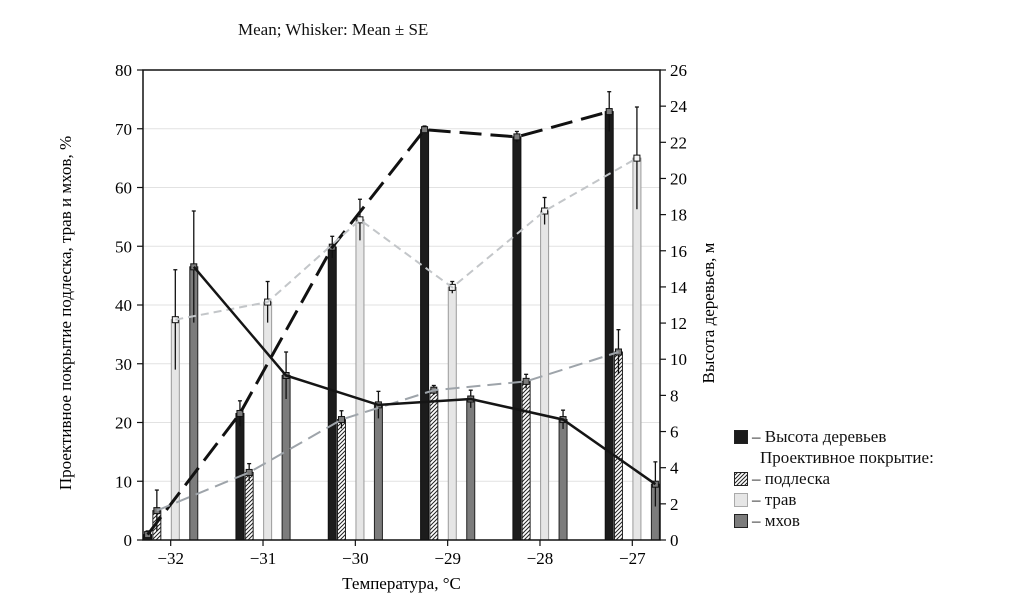 The width and height of the screenshot is (1015, 600). I want to click on x-tick-label: −29, so click(447, 558).